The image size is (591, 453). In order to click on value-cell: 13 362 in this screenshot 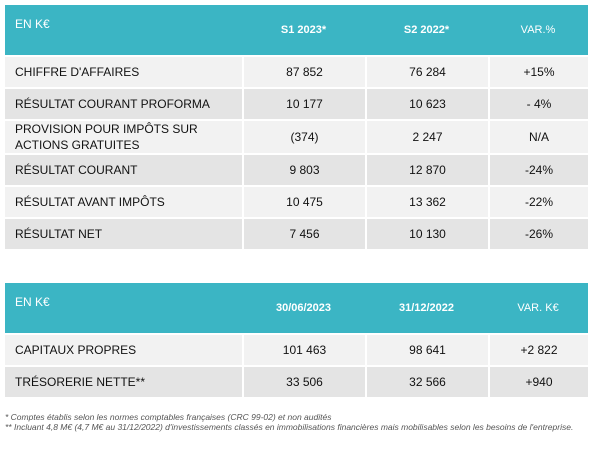, I will do `click(426, 201)`.